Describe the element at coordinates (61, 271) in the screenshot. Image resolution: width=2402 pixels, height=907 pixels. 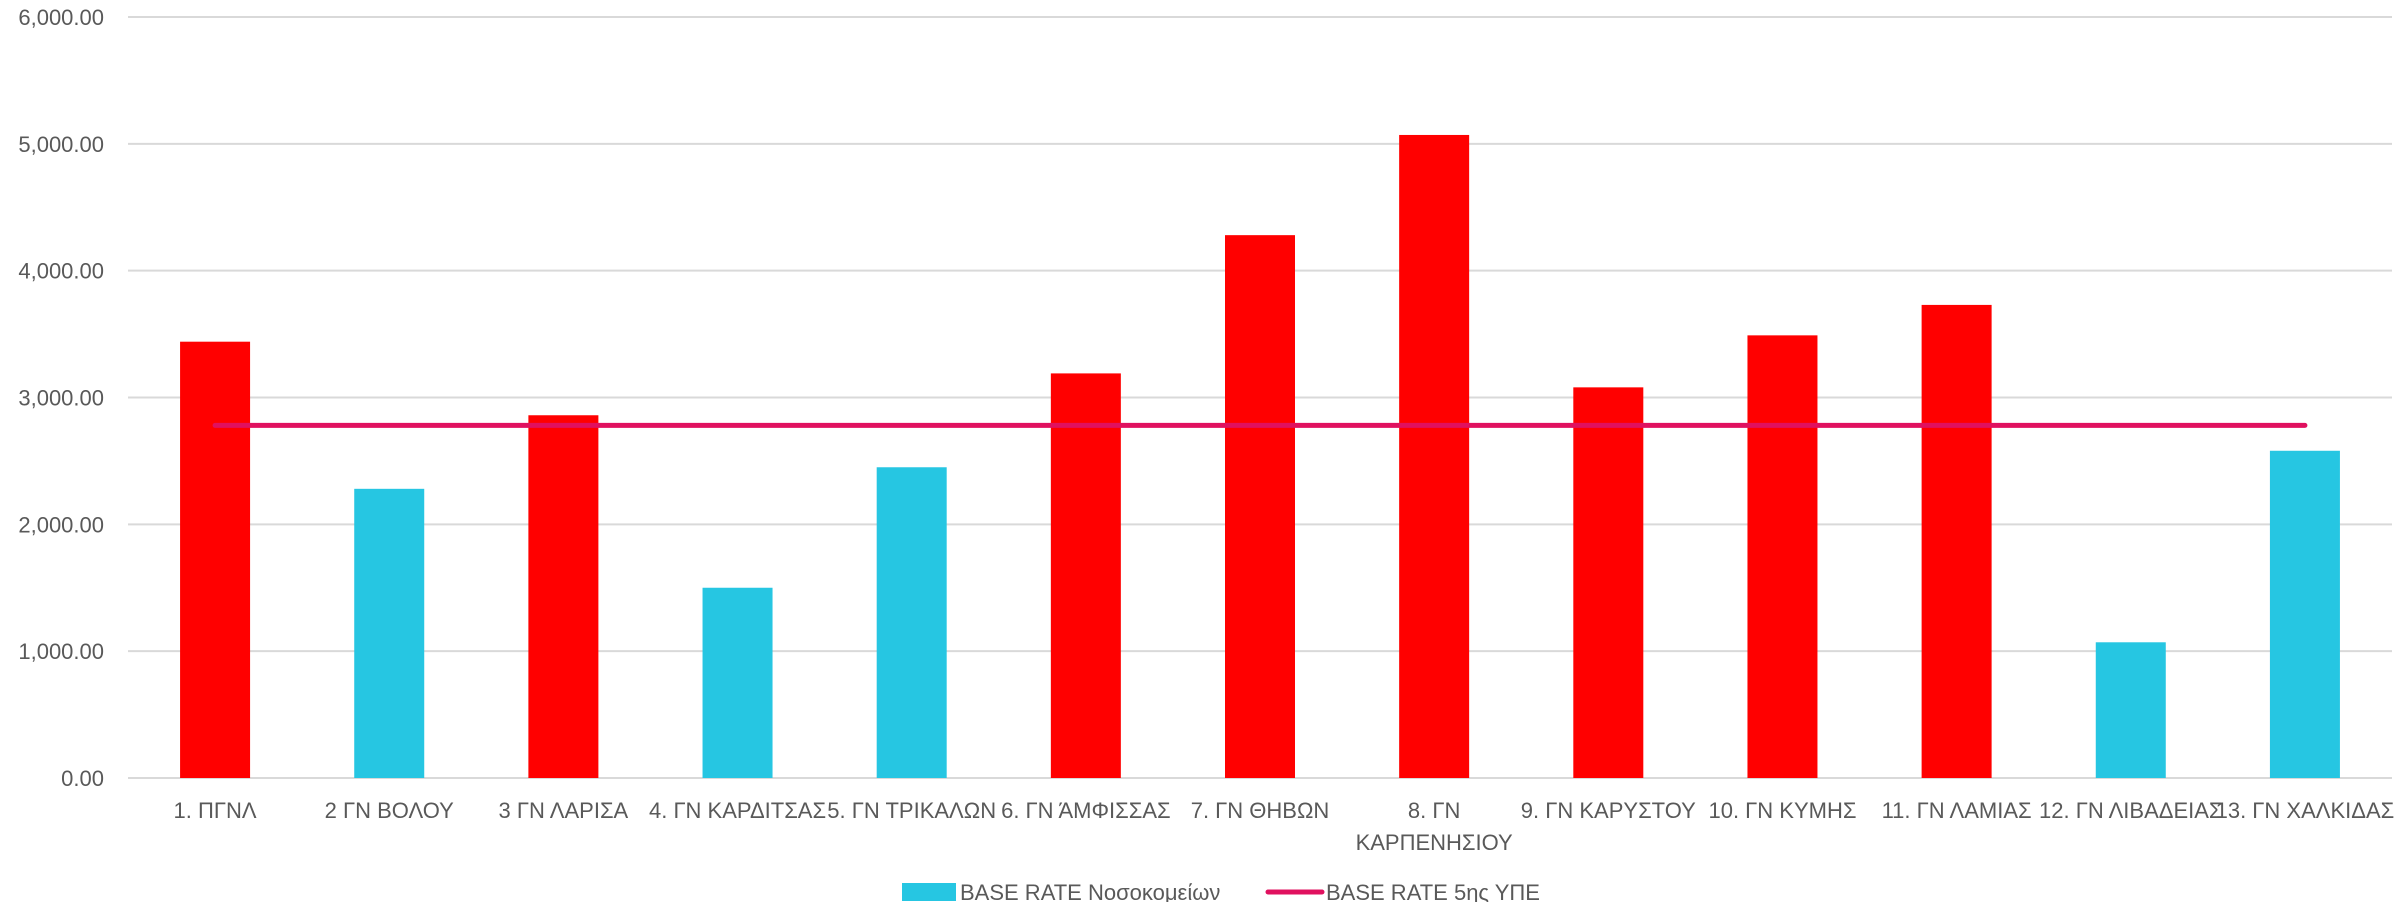
I see `y-tick-label: 4,000.00` at that location.